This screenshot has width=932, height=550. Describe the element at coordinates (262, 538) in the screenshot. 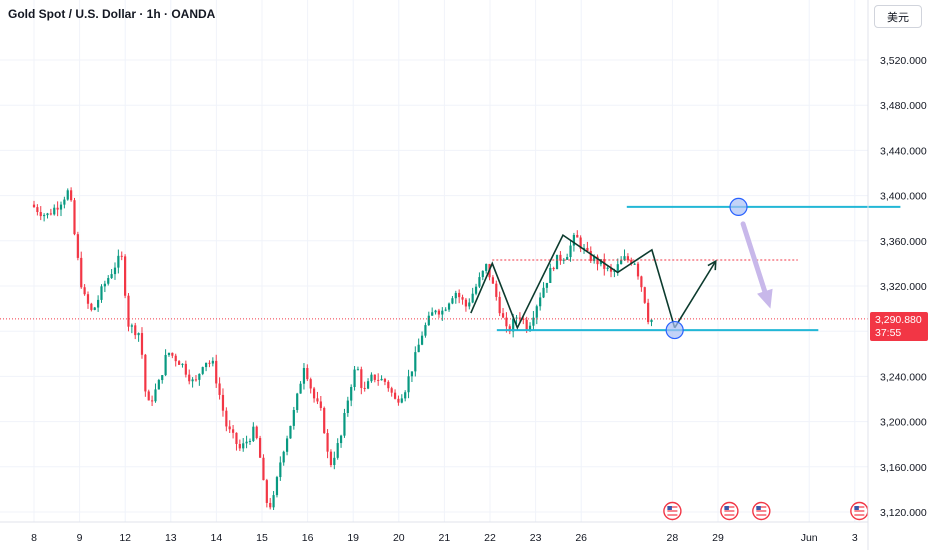

I see `time-axis-tick-label: 15` at that location.